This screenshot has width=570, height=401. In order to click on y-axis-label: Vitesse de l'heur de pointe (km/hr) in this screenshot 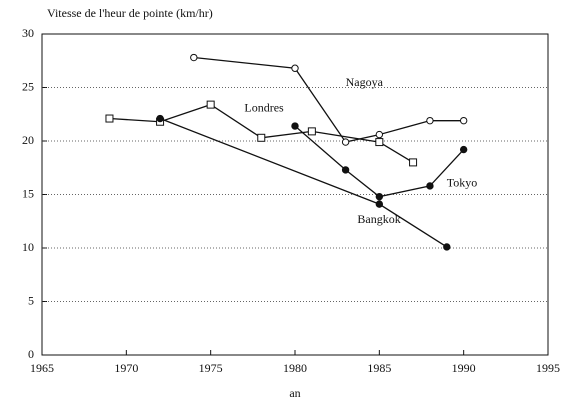, I will do `click(130, 13)`.